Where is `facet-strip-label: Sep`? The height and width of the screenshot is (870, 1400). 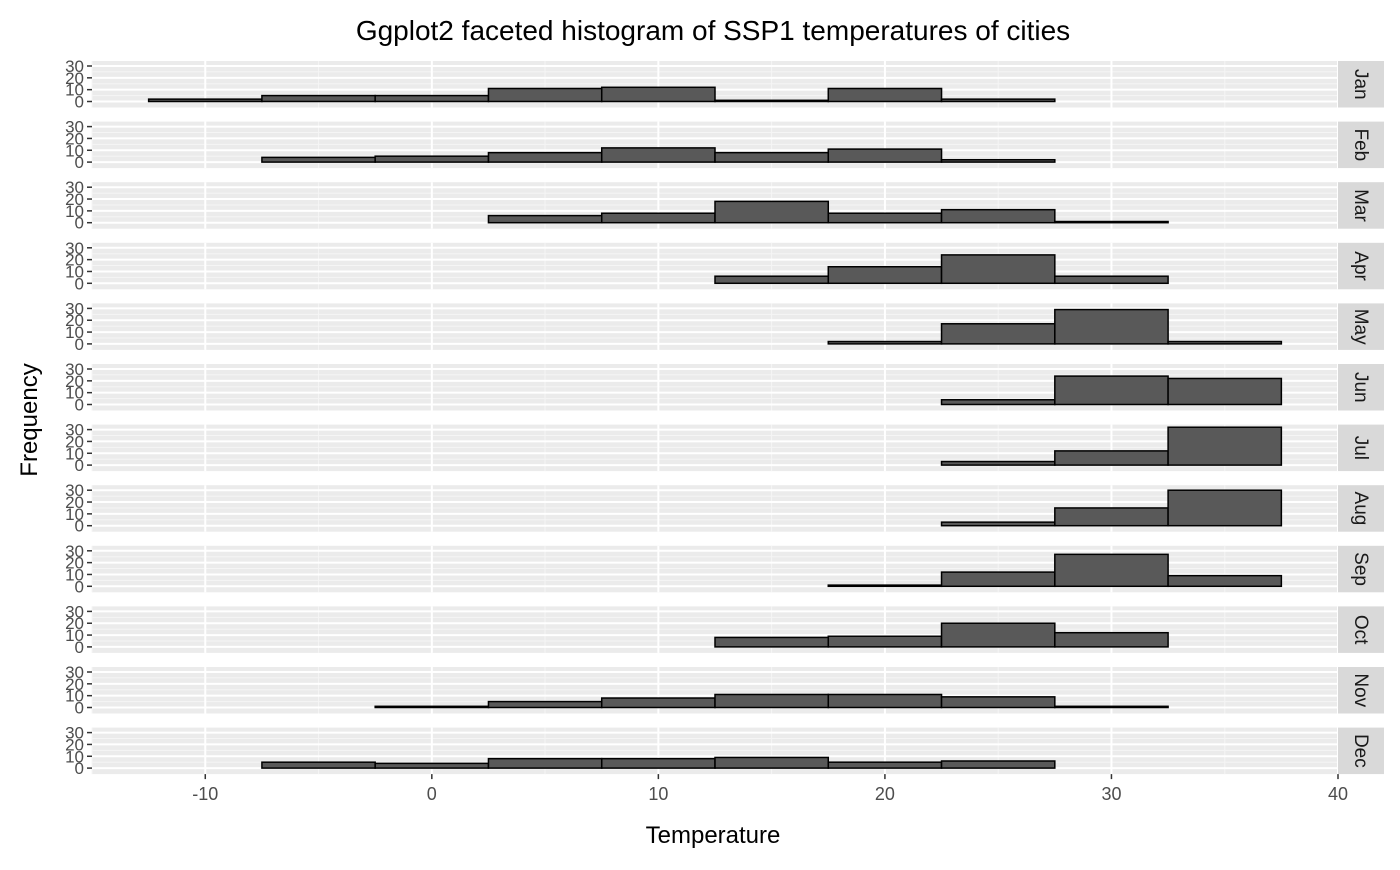 facet-strip-label: Sep is located at coordinates (1360, 569).